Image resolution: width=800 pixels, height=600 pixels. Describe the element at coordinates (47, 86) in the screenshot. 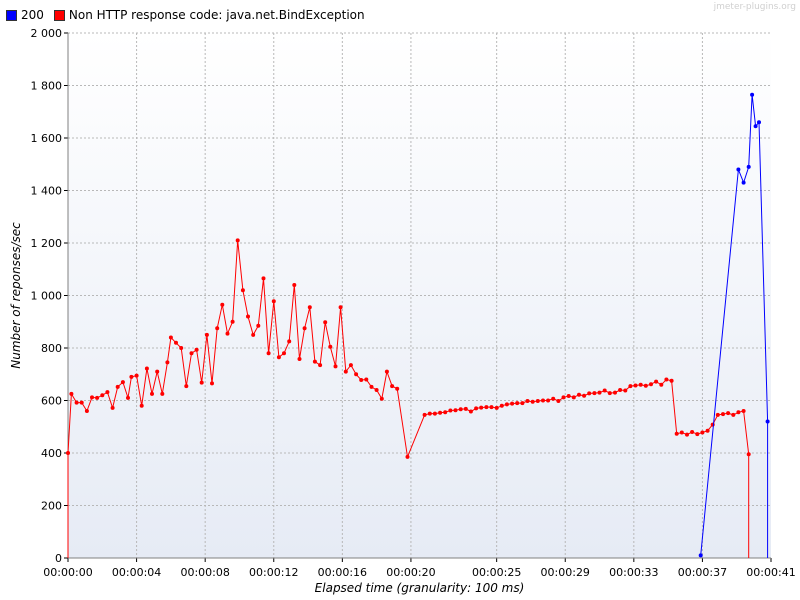

I see `y-tick-label: 1 800` at that location.